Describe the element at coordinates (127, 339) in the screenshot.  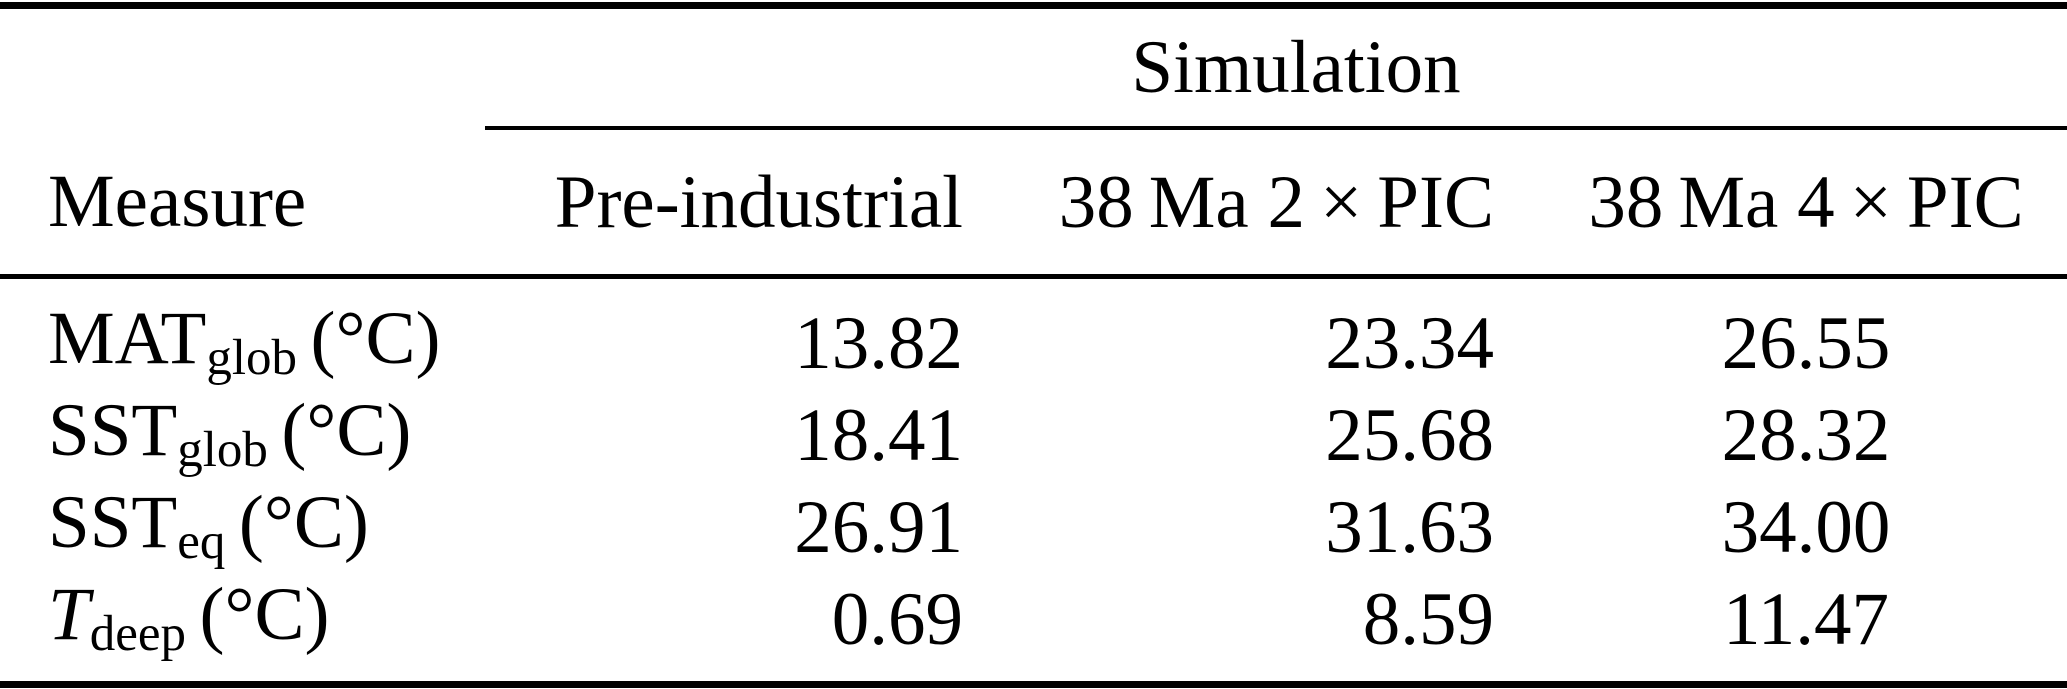
I see `measure-base: MAT` at that location.